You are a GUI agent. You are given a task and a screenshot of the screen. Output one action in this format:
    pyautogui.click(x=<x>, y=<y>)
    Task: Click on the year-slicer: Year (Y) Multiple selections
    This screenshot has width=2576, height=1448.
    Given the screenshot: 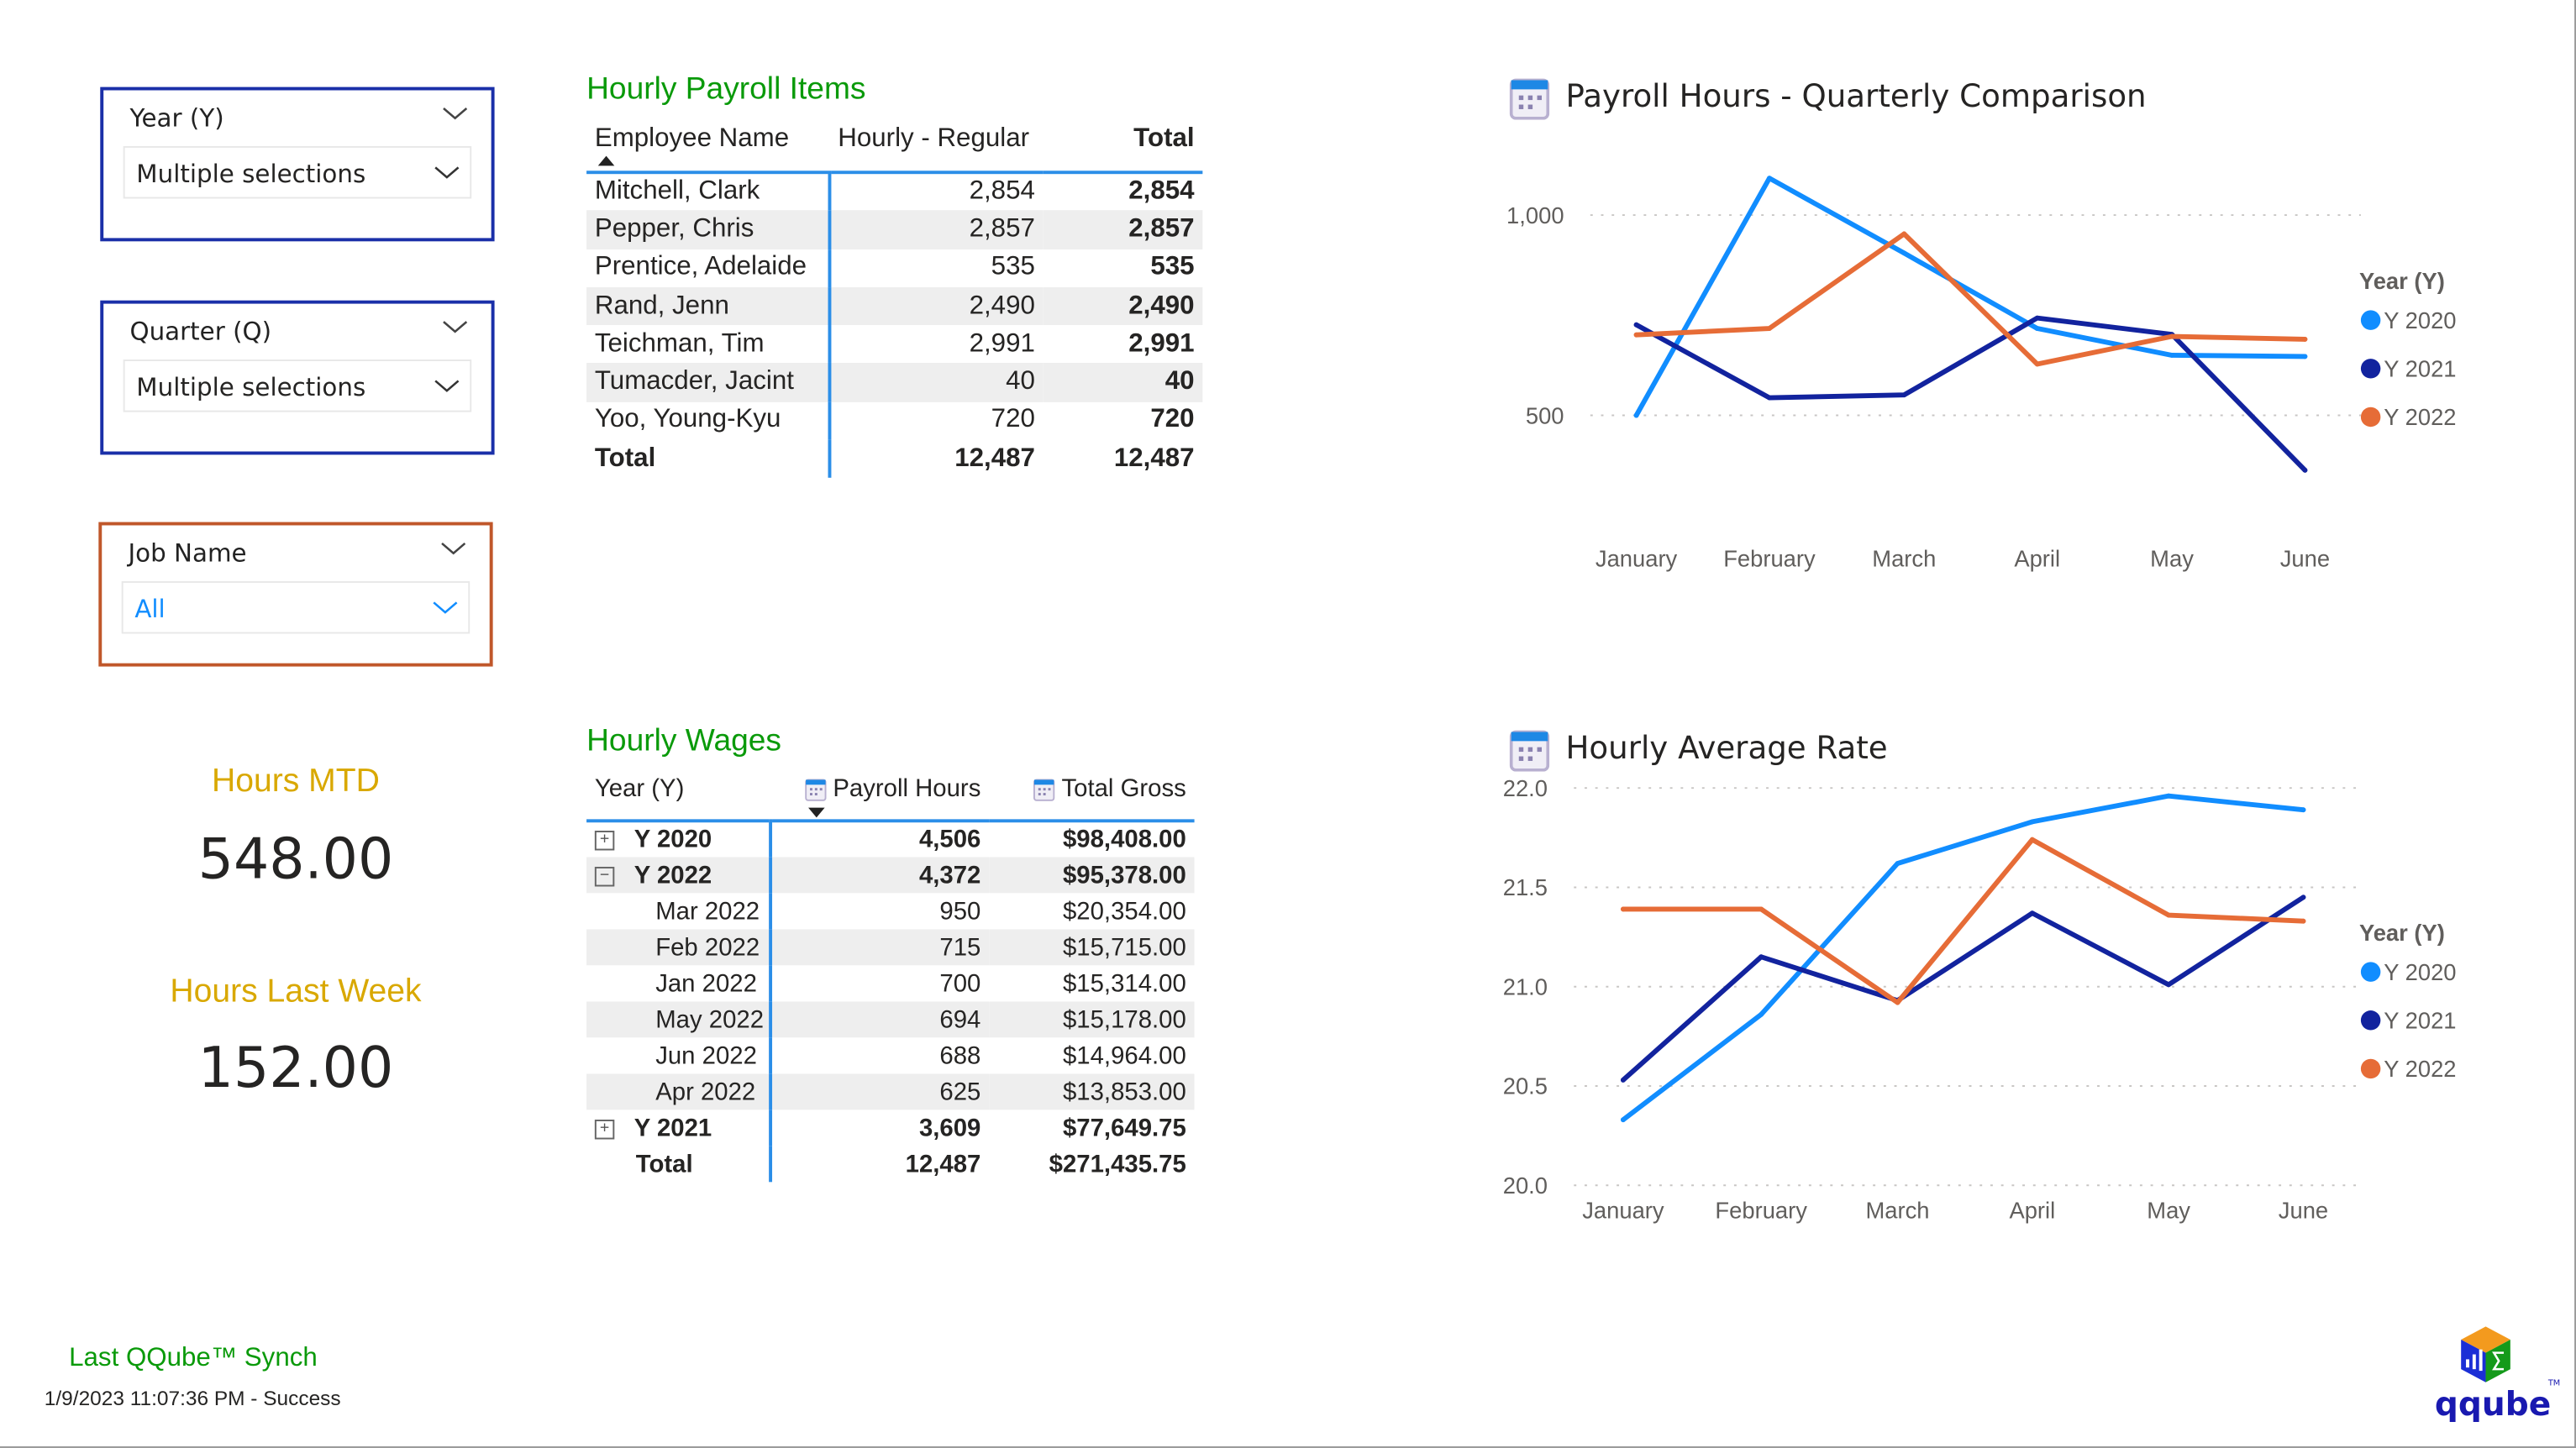 What is the action you would take?
    pyautogui.click(x=297, y=164)
    